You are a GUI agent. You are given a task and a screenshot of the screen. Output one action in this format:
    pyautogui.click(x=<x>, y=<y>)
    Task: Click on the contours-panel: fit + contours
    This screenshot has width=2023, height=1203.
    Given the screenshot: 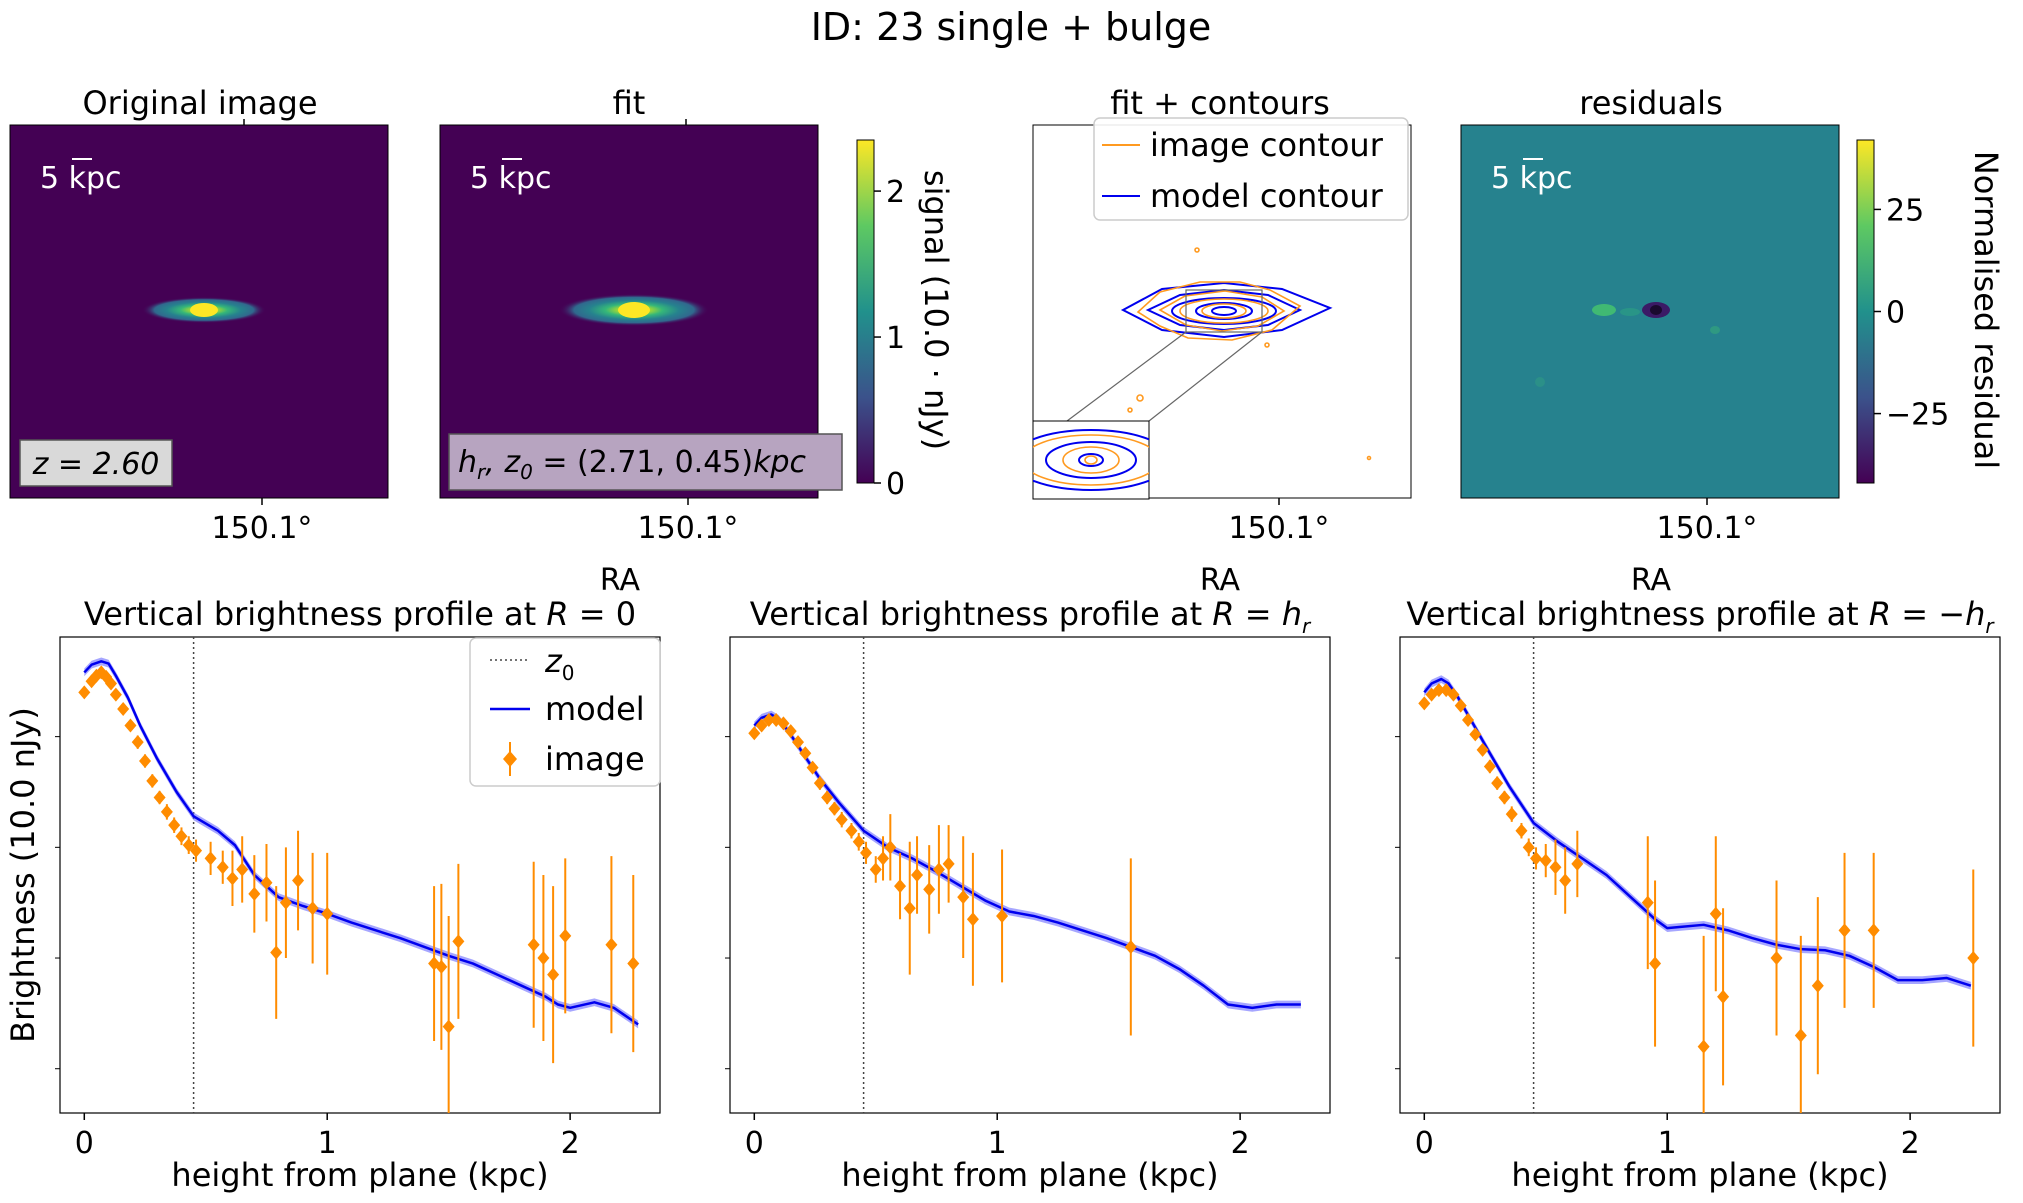 What is the action you would take?
    pyautogui.click(x=1222, y=341)
    